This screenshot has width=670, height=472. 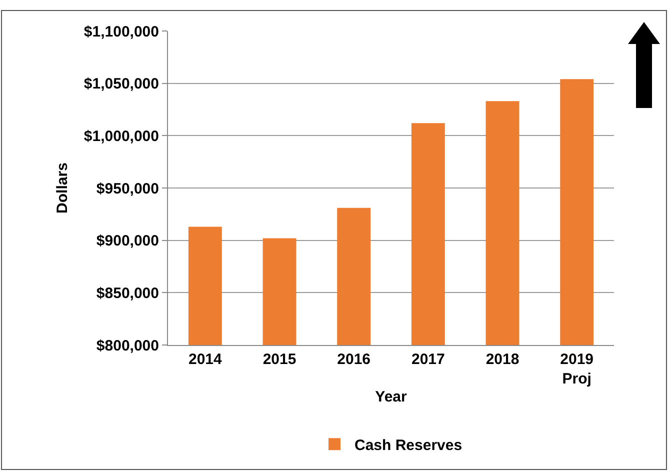 I want to click on x-tick-label: 2017, so click(x=428, y=359).